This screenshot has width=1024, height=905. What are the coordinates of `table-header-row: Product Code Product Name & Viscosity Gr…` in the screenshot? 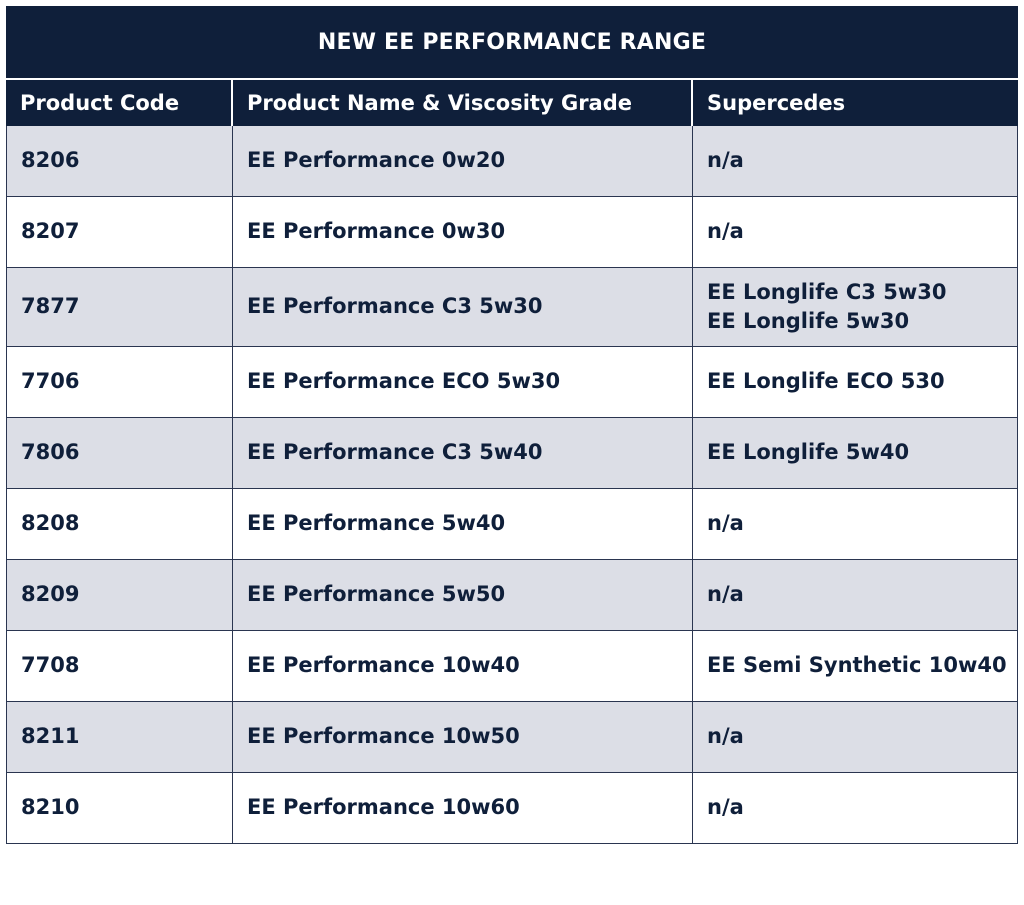 It's located at (512, 102).